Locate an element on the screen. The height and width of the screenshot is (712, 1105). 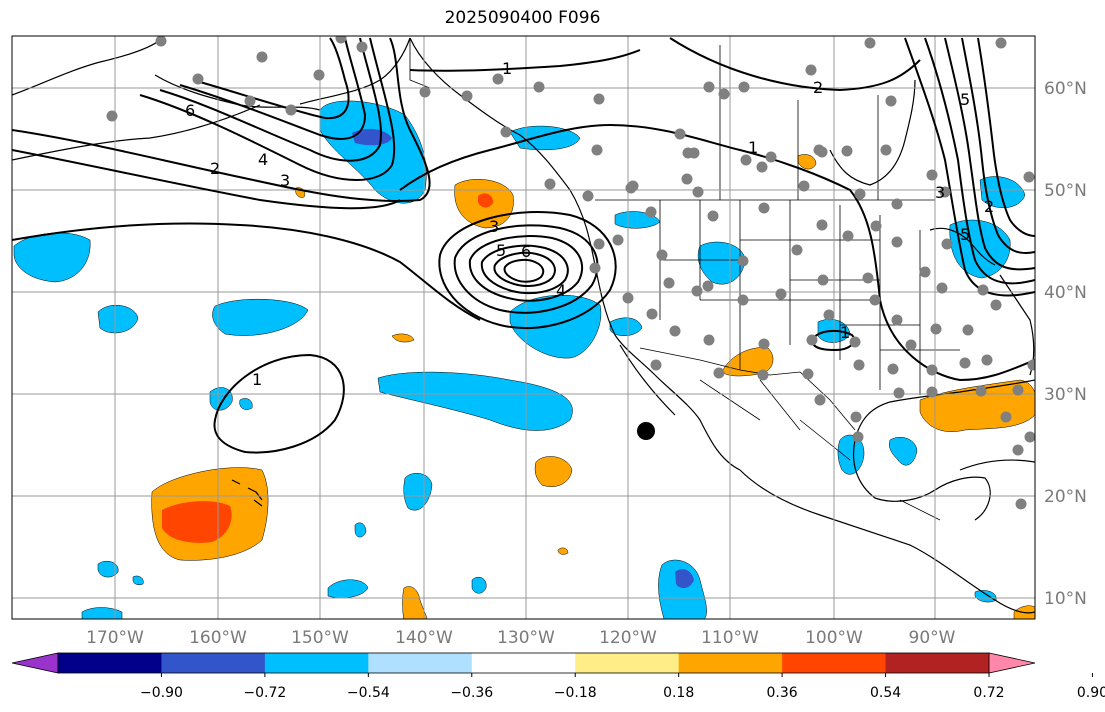
map-title: 2025090400 F096 is located at coordinates (522, 18).